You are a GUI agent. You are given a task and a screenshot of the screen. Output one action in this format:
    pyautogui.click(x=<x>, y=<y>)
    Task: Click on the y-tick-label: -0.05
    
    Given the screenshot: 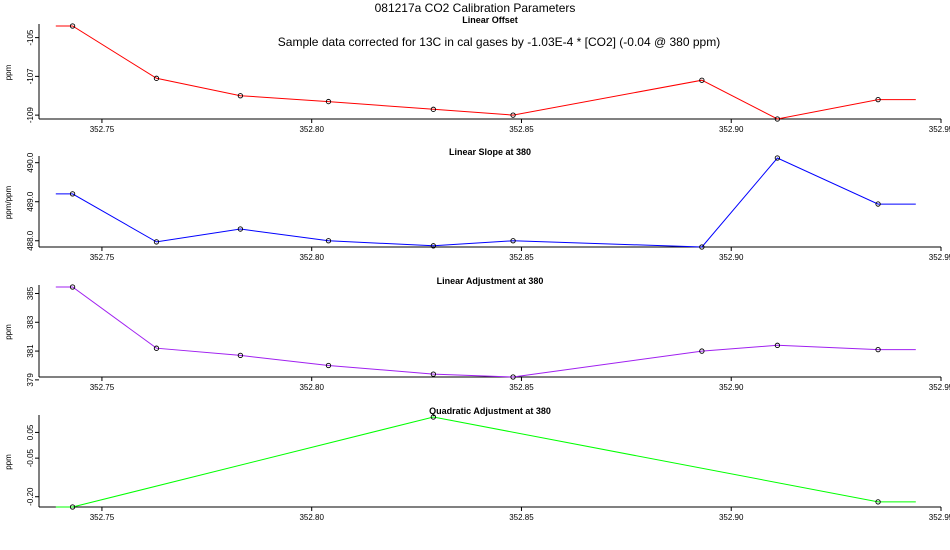 What is the action you would take?
    pyautogui.click(x=30, y=457)
    